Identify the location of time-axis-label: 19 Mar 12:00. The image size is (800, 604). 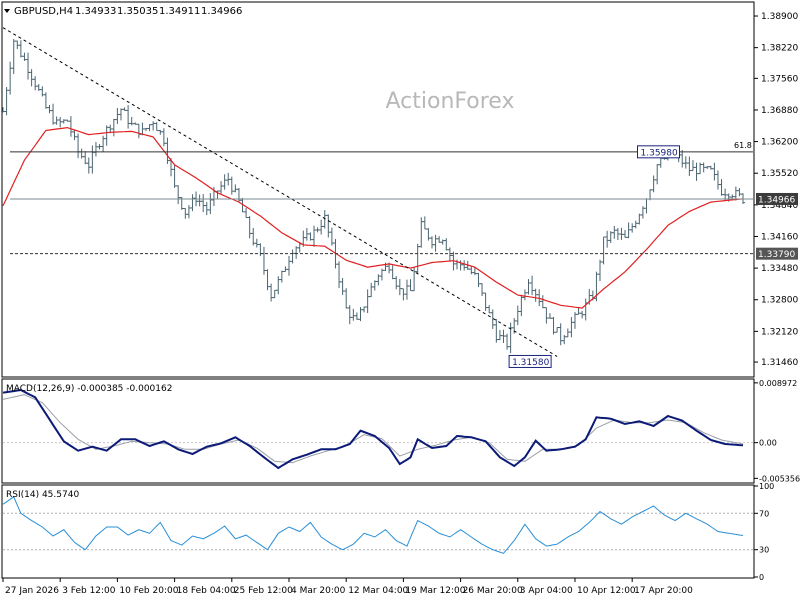
(435, 591).